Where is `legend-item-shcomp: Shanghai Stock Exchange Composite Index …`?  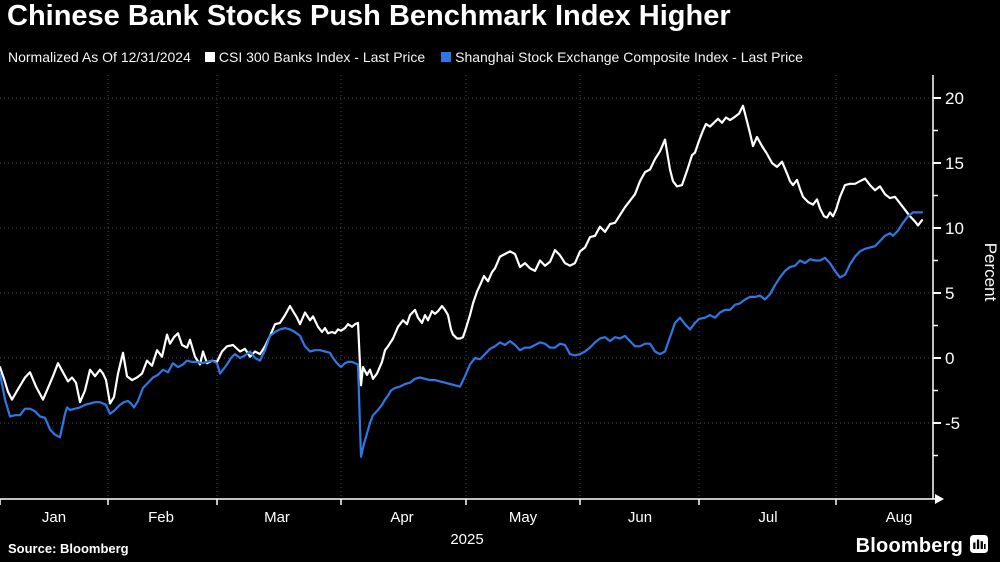 legend-item-shcomp: Shanghai Stock Exchange Composite Index … is located at coordinates (622, 57).